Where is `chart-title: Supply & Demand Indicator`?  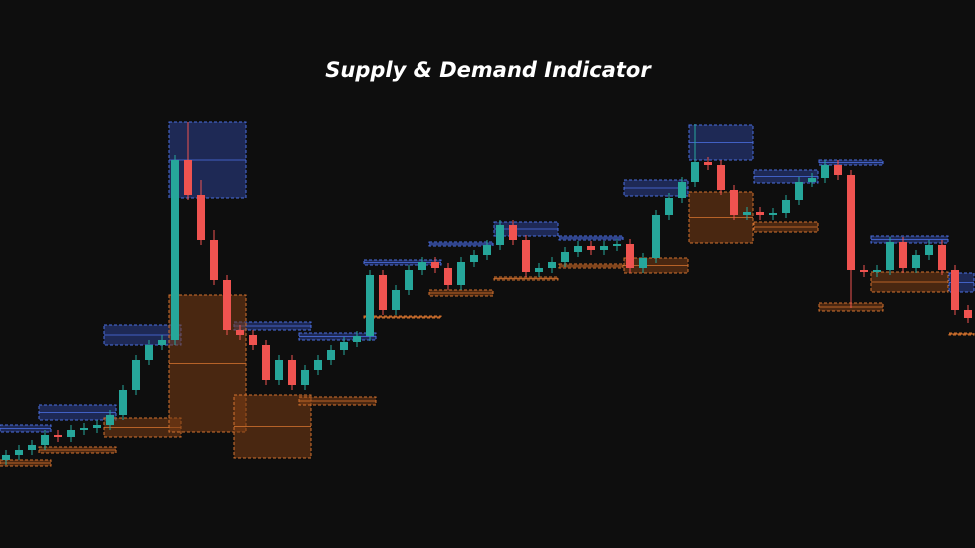
chart-title: Supply & Demand Indicator is located at coordinates (488, 70).